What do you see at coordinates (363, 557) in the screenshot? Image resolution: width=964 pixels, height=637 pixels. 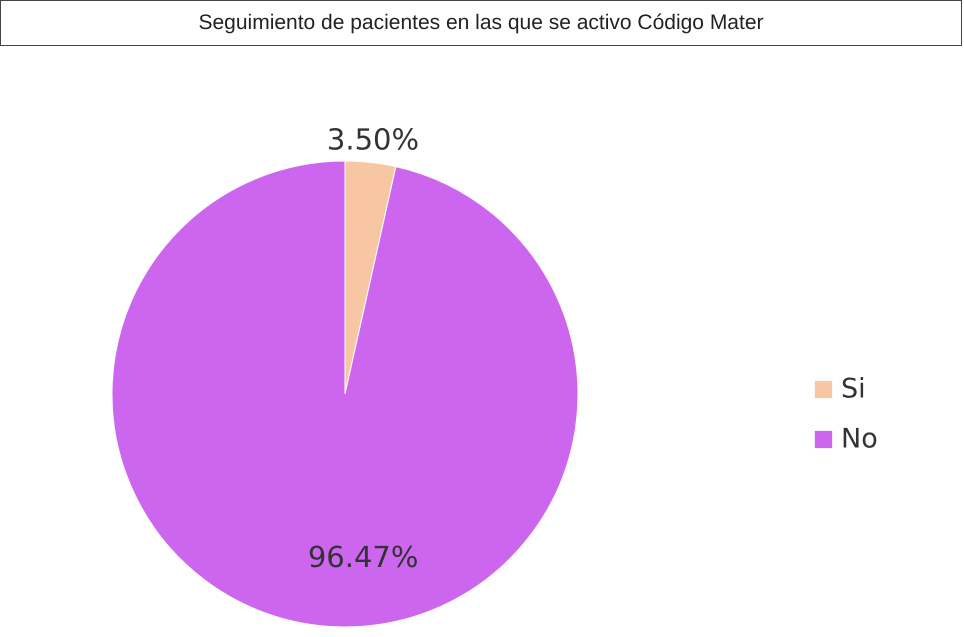 I see `data-label: 96.47%` at bounding box center [363, 557].